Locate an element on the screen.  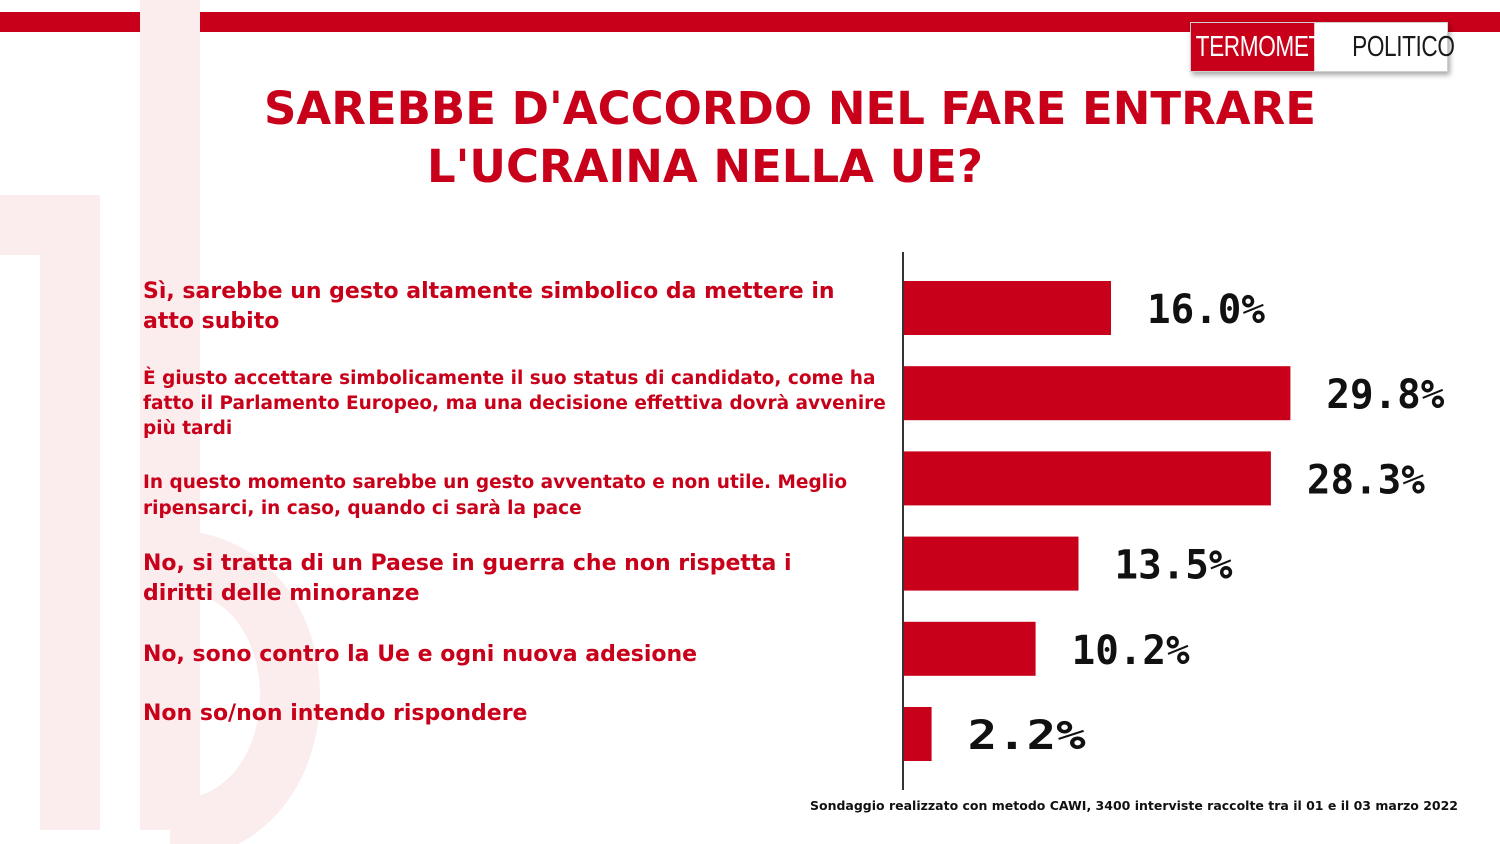
bar-value-label-2: 29.8% is located at coordinates (1385, 395).